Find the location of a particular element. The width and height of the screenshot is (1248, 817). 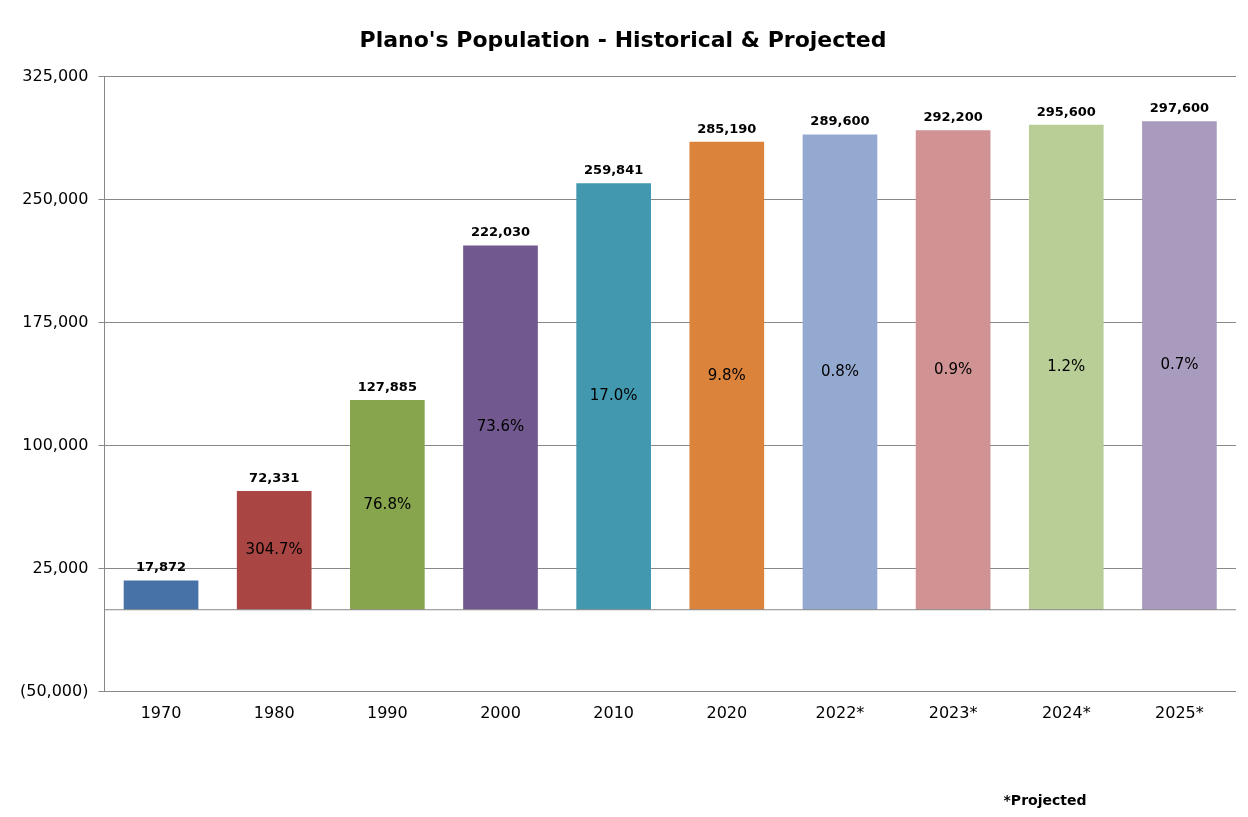

annotation: 304.7% is located at coordinates (274, 549).